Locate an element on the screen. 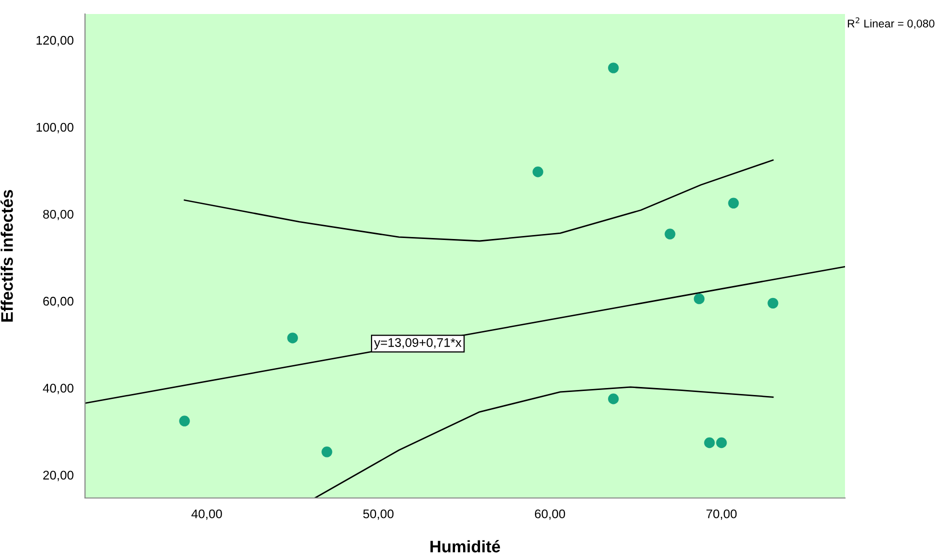  y-tick-label: 60,00 is located at coordinates (58, 302).